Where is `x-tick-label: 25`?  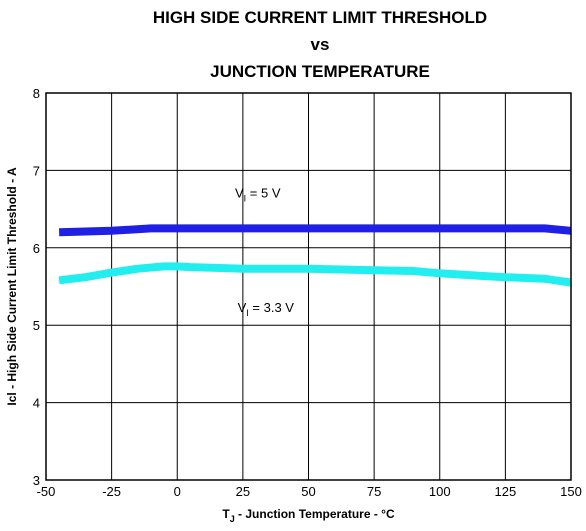
x-tick-label: 25 is located at coordinates (243, 491).